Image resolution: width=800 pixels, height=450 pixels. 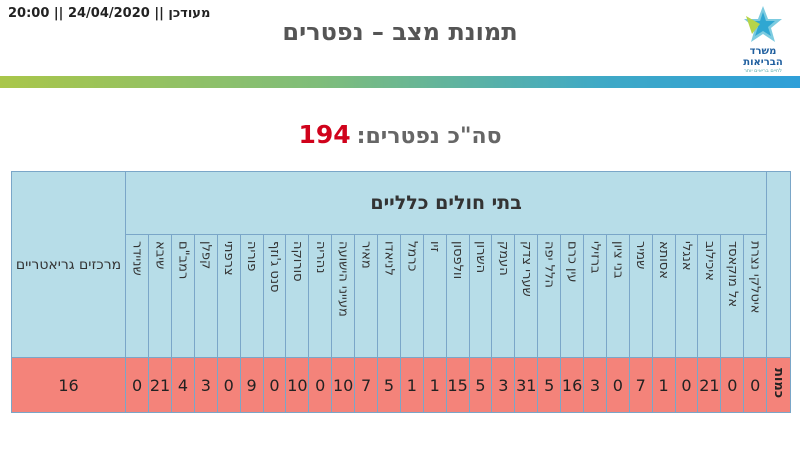 What do you see at coordinates (429, 136) in the screenshot?
I see `total-label: סה"כ נפטרים:` at bounding box center [429, 136].